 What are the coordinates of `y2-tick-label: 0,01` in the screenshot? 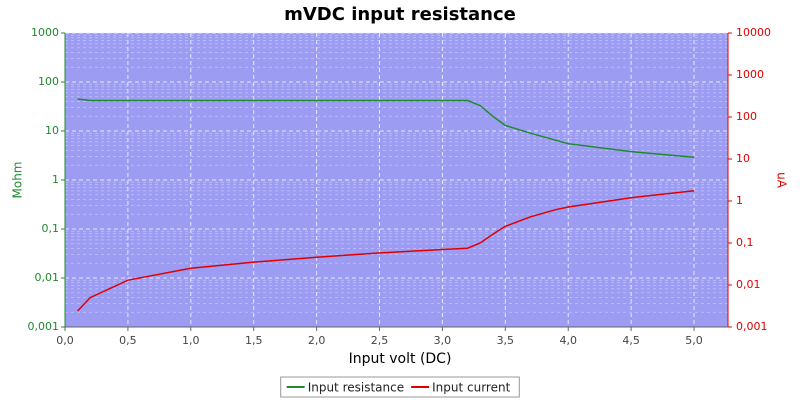 It's located at (748, 284).